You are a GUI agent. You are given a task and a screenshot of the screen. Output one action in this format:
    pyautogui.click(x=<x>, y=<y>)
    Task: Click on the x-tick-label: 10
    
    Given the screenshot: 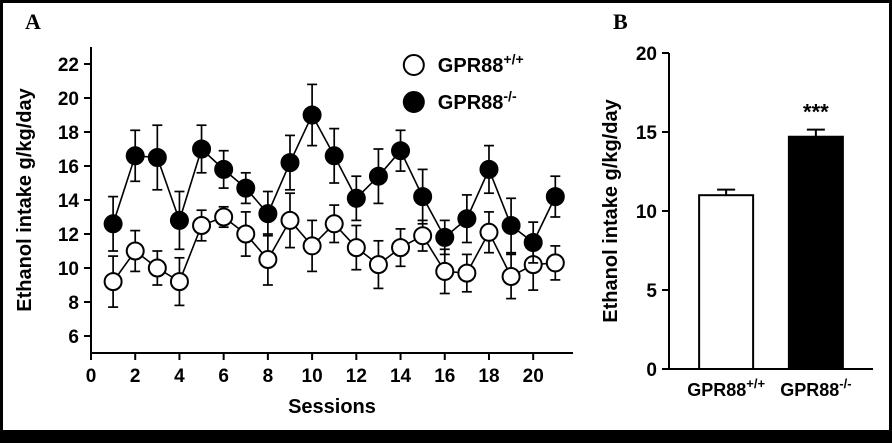 What is the action you would take?
    pyautogui.click(x=312, y=376)
    